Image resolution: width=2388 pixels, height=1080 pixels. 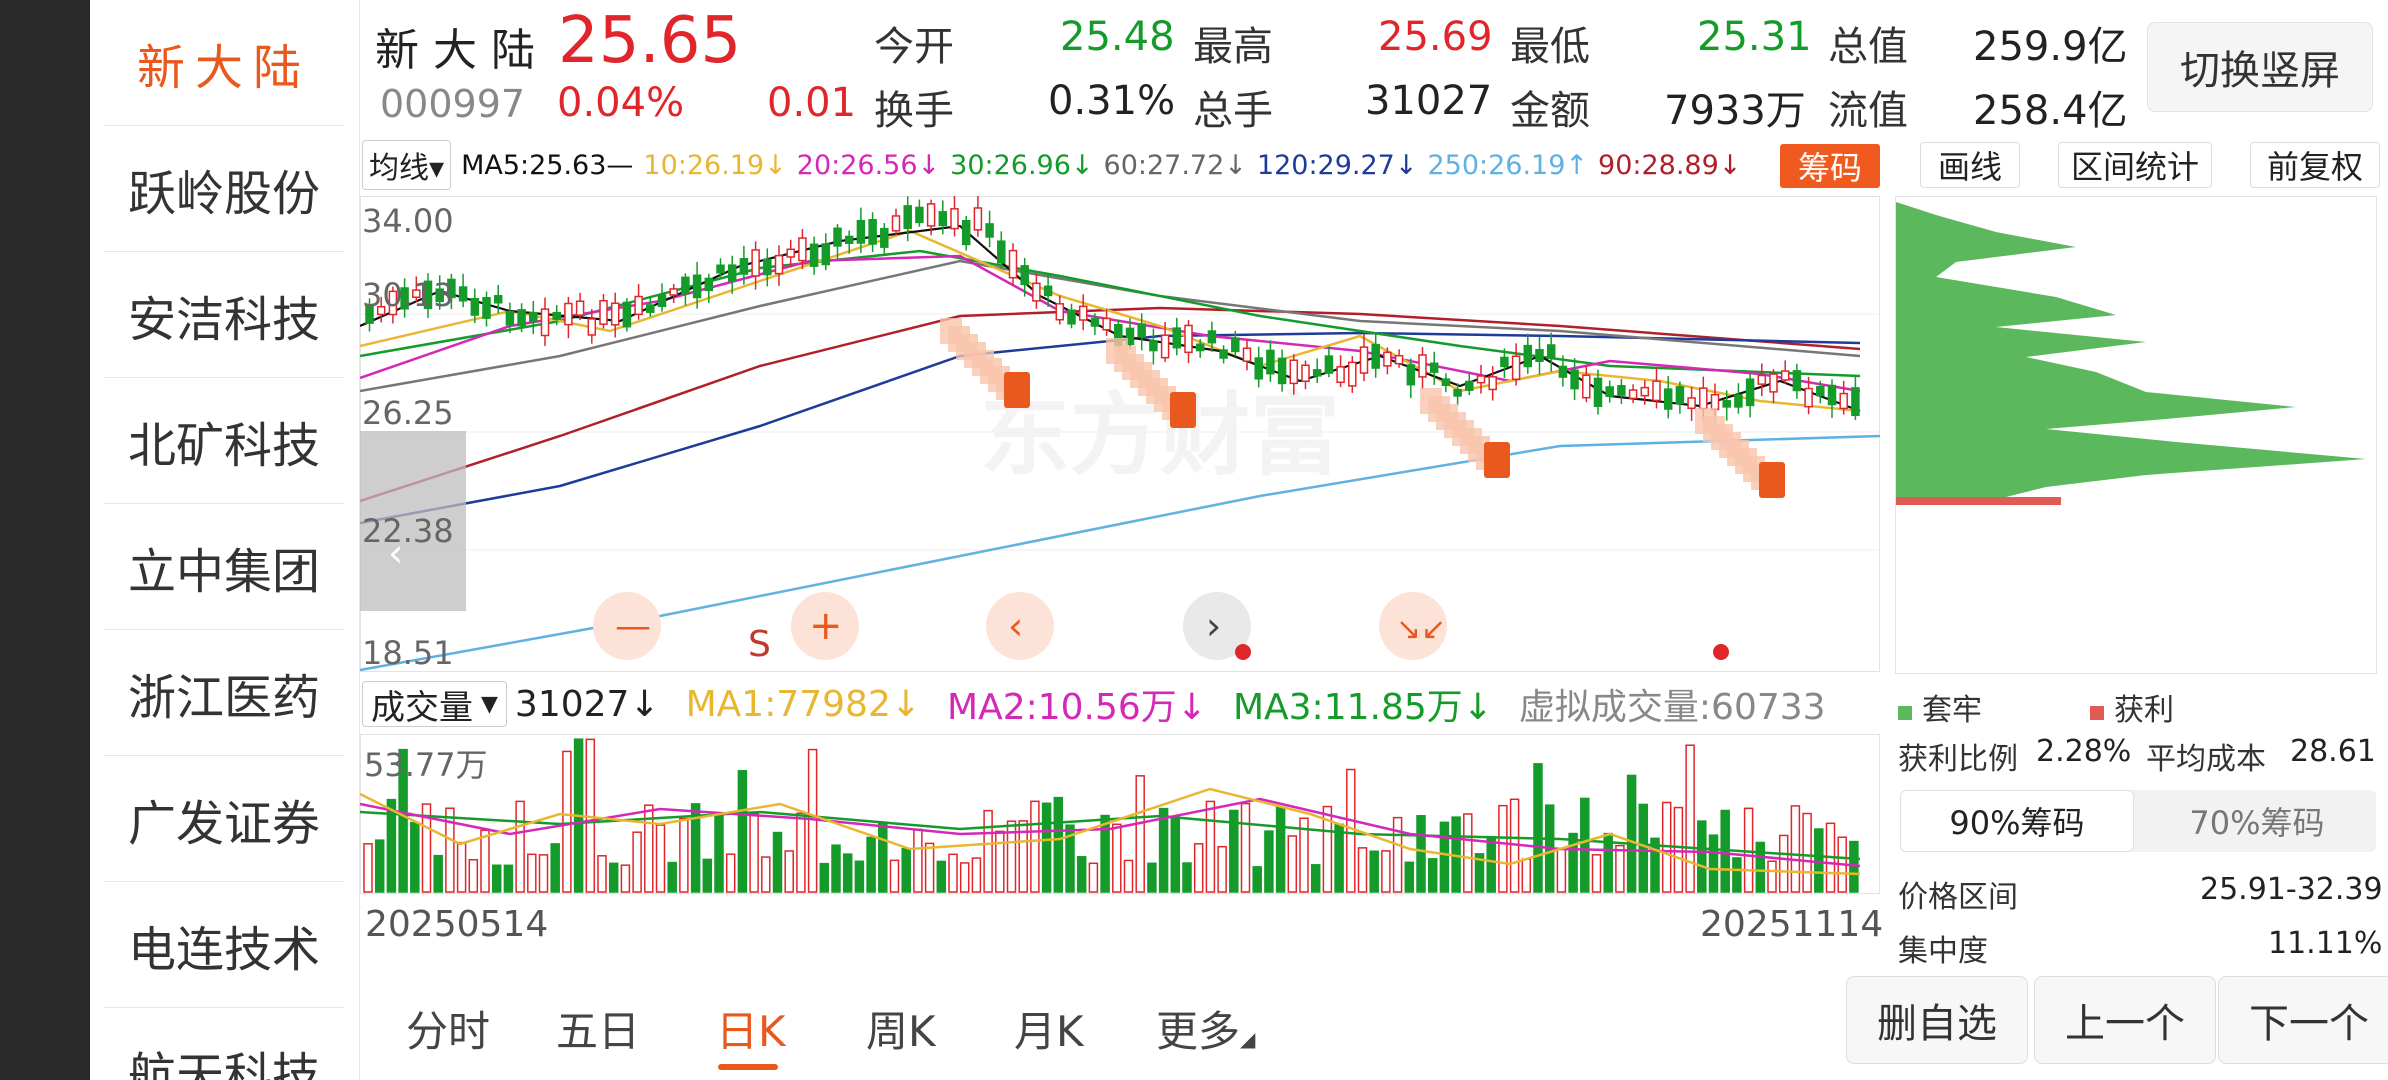 I want to click on sidebar-item-beikuang: 北矿科技, so click(x=224, y=441).